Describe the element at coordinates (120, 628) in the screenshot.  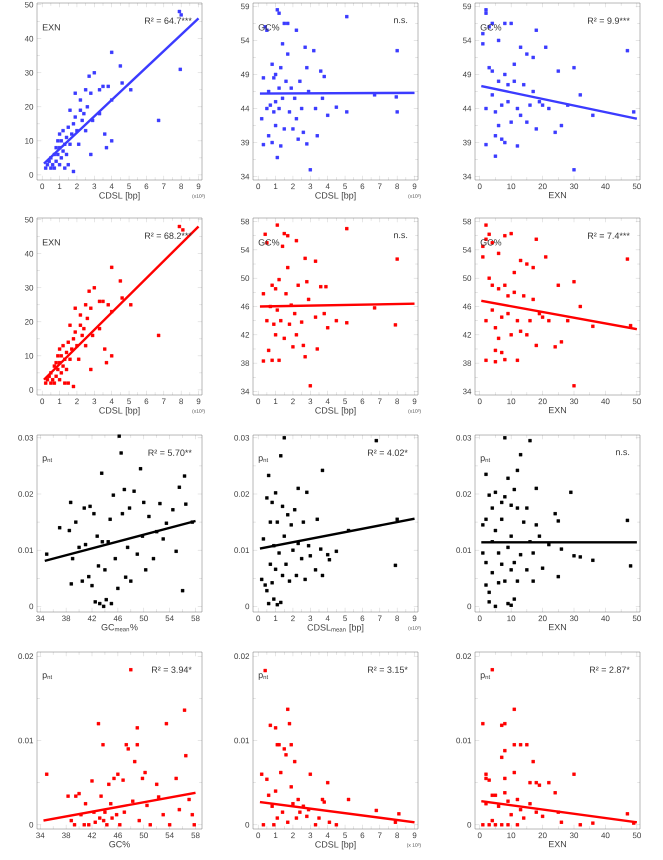
I see `x-axis-title: GC$_{mean}$%` at that location.